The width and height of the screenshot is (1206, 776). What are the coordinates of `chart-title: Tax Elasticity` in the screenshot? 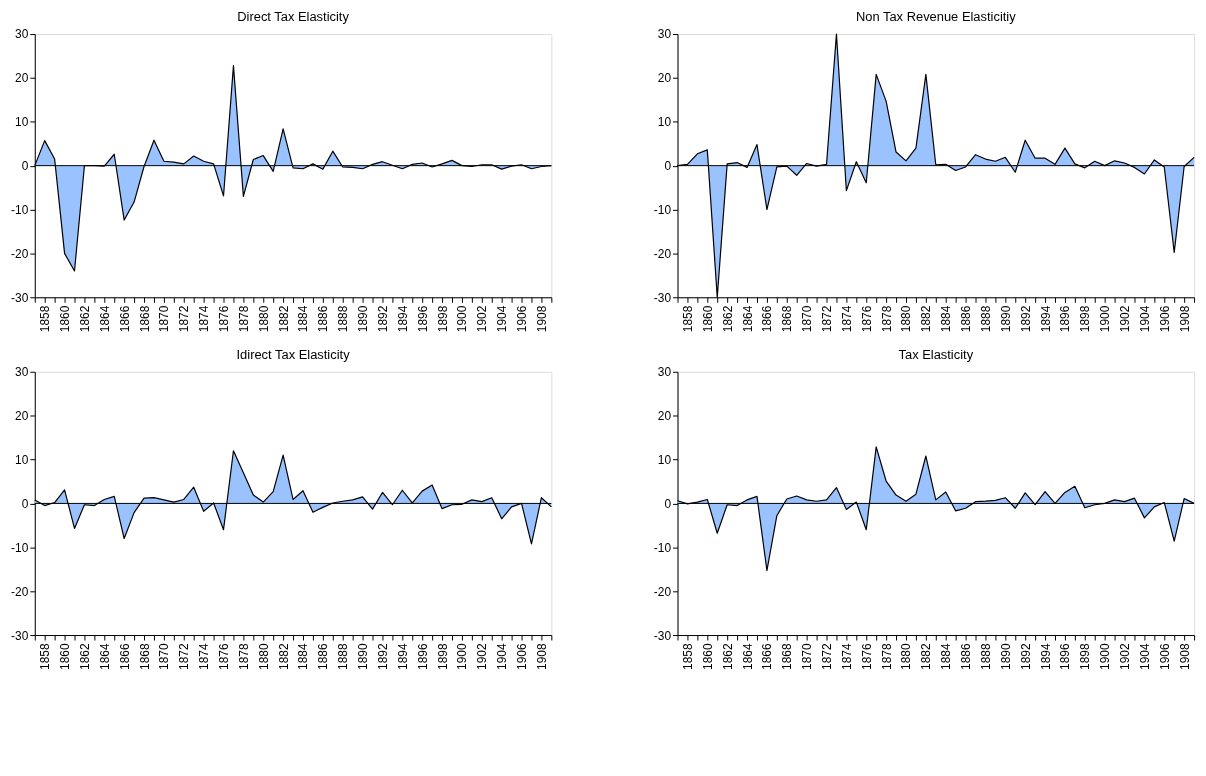 It's located at (936, 354).